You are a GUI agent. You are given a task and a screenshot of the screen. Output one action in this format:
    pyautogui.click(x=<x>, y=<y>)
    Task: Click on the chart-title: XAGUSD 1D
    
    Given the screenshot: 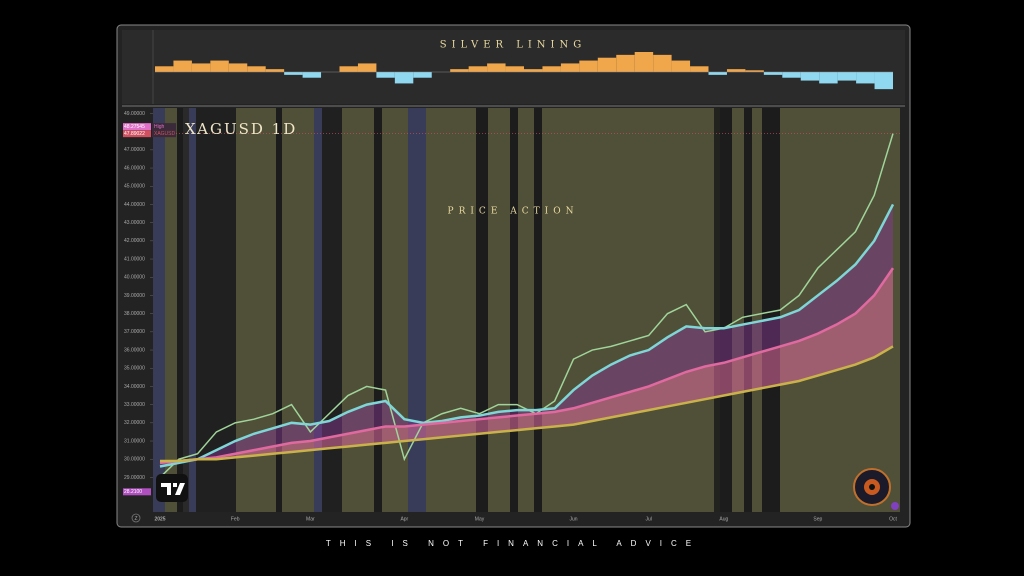 What is the action you would take?
    pyautogui.click(x=241, y=129)
    